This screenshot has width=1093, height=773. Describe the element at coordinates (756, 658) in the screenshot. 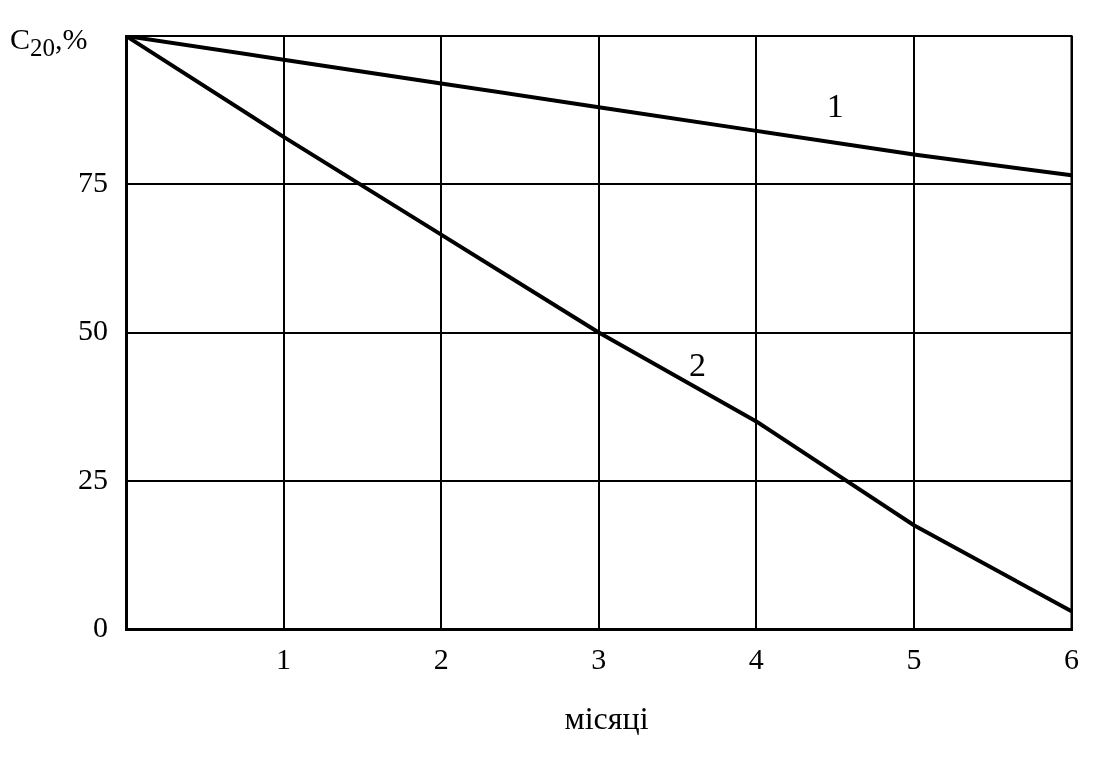

I see `x-tick-label: 4` at that location.